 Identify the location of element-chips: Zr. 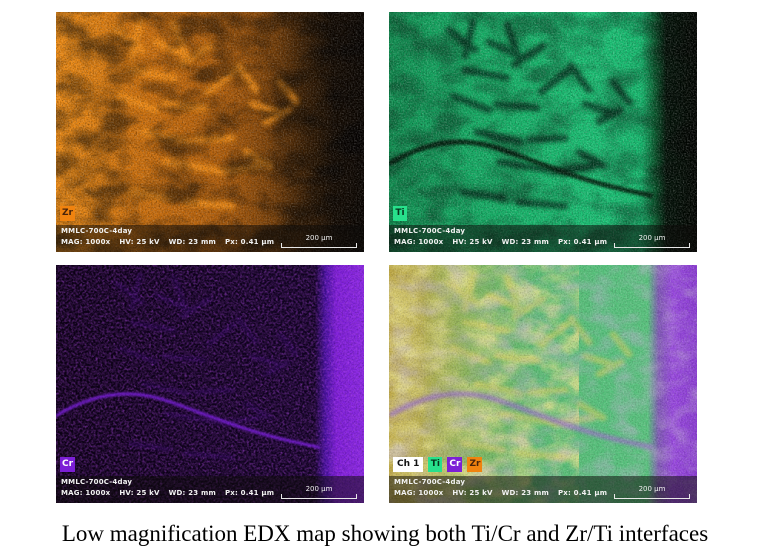
(67, 213).